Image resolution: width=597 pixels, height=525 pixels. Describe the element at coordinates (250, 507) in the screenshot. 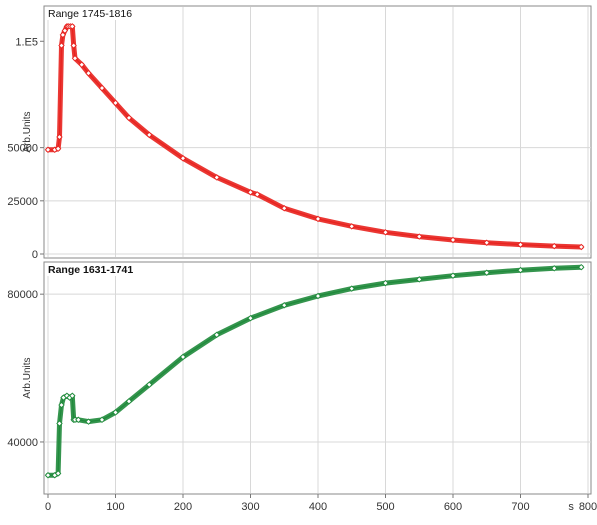

I see `x-tick-label: 300` at that location.